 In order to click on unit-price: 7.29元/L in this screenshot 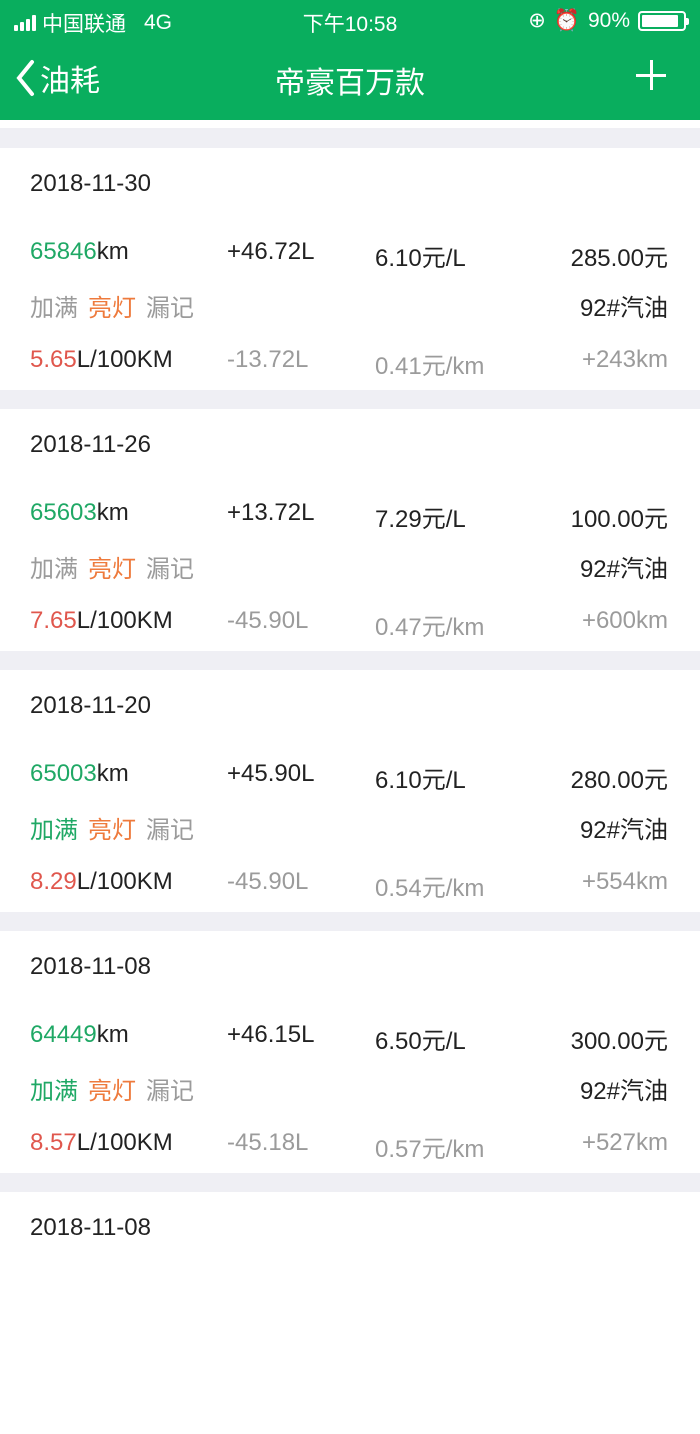, I will do `click(420, 519)`.